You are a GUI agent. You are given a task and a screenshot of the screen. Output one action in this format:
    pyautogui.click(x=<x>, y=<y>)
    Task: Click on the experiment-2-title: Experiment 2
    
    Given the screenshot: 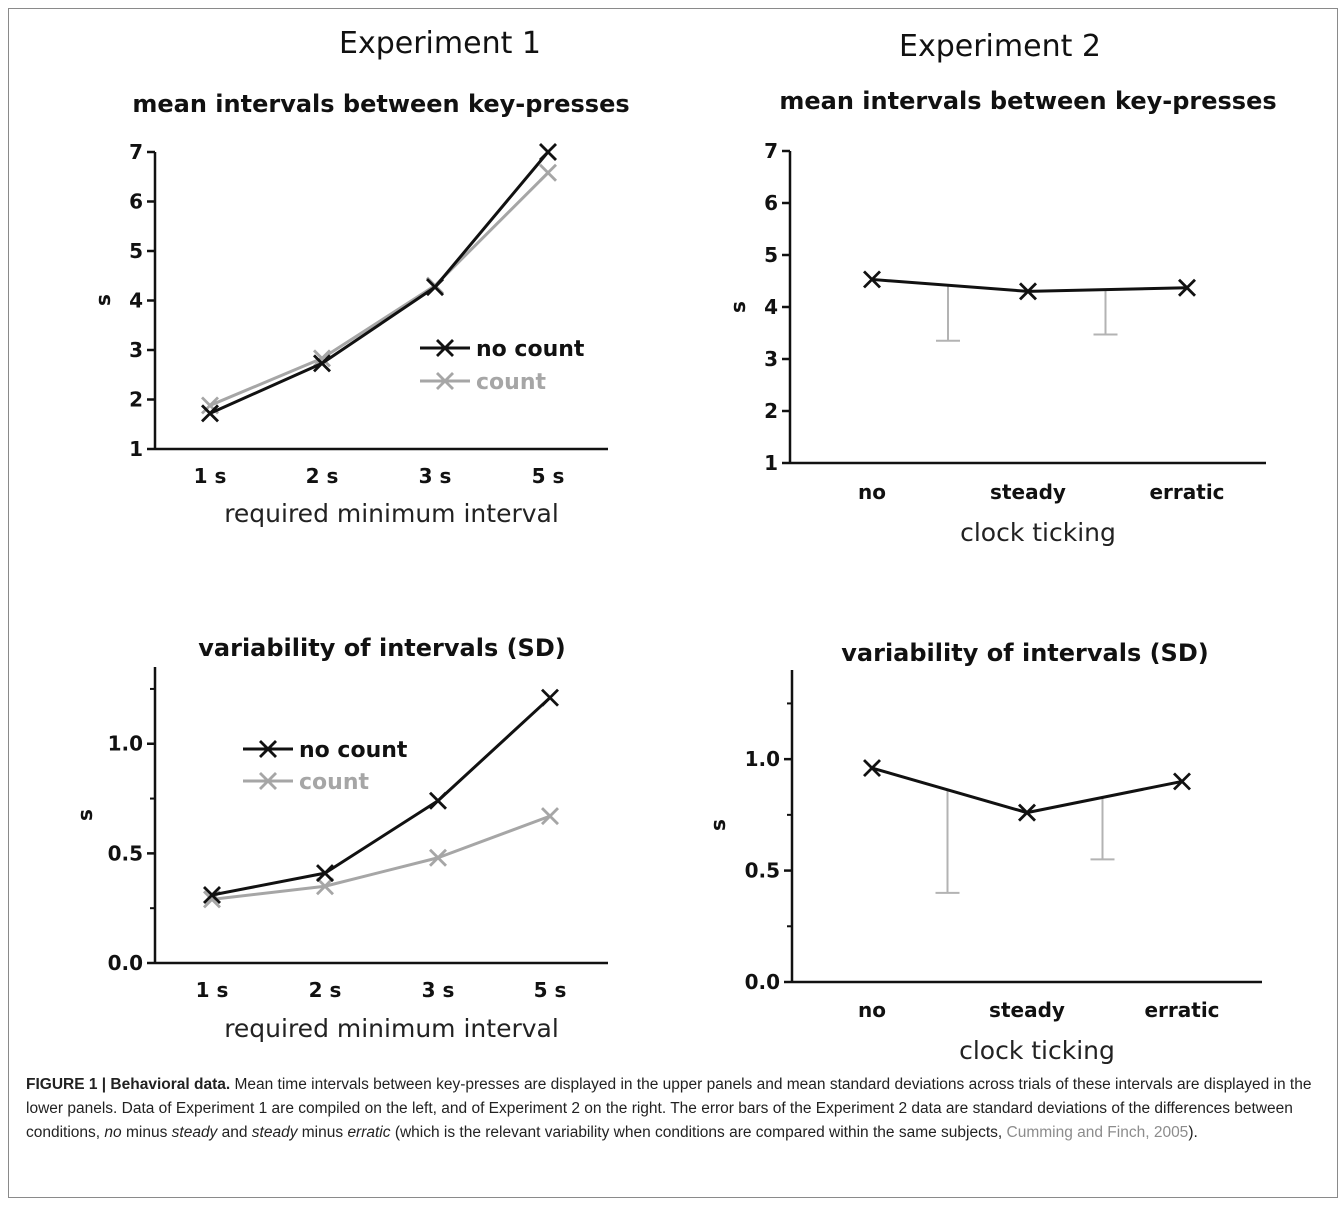 What is the action you would take?
    pyautogui.click(x=1000, y=46)
    